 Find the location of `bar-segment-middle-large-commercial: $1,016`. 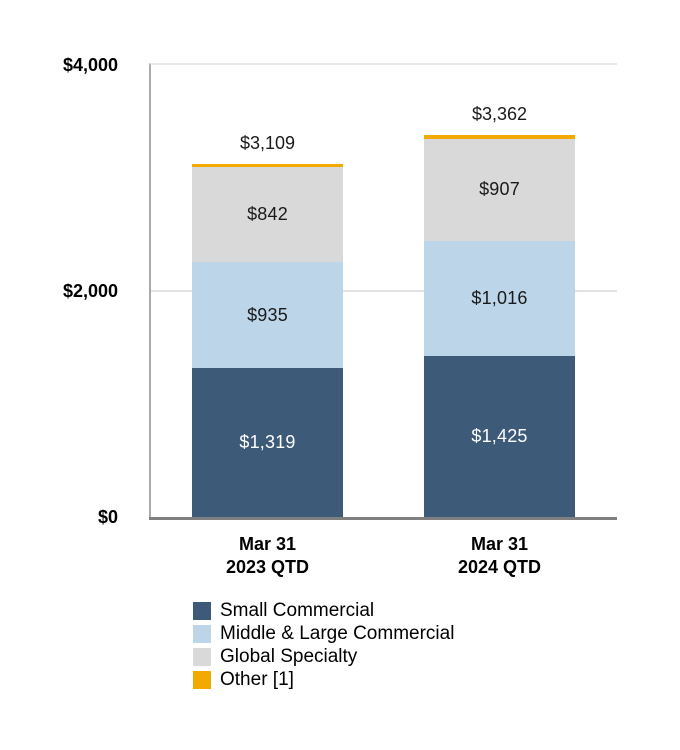

bar-segment-middle-large-commercial: $1,016 is located at coordinates (499, 298).